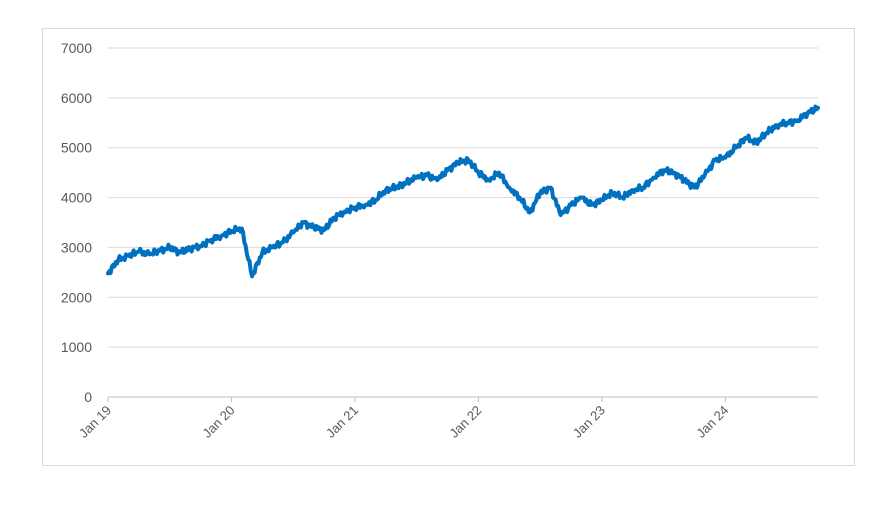 This screenshot has width=892, height=510. Describe the element at coordinates (95, 422) in the screenshot. I see `x-tick-label: Jan 19` at that location.